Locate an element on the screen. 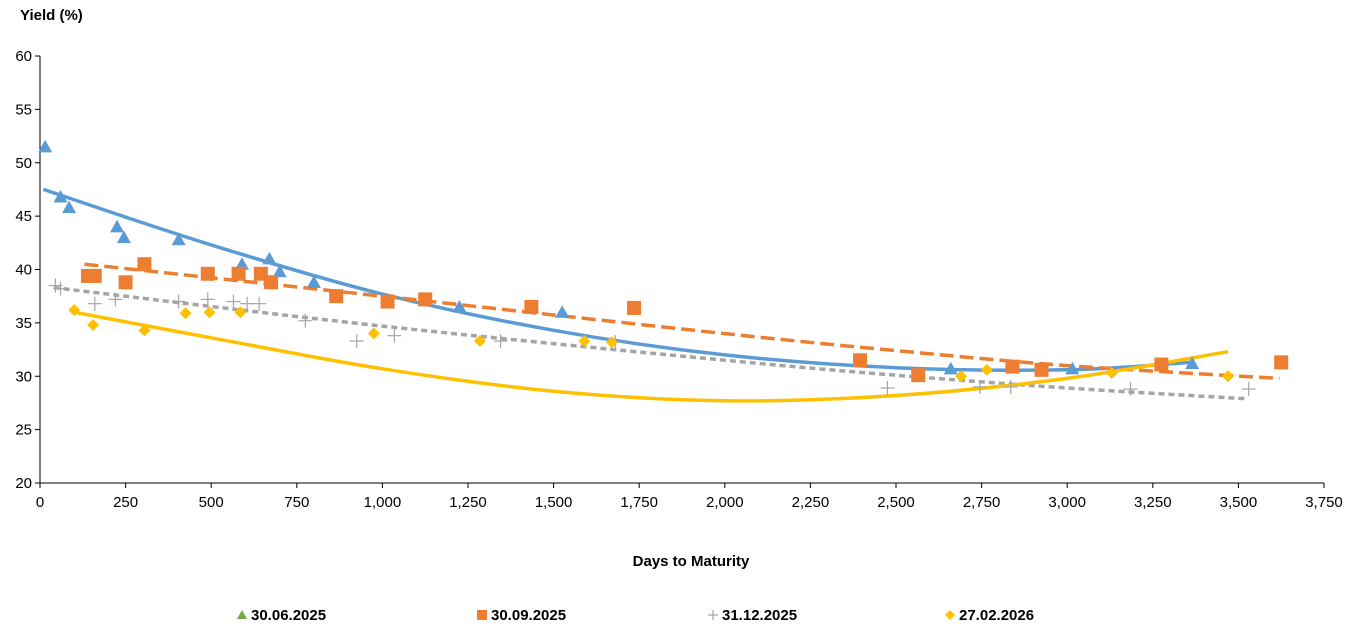 Image resolution: width=1366 pixels, height=642 pixels. x-tick-label: 0 is located at coordinates (40, 502).